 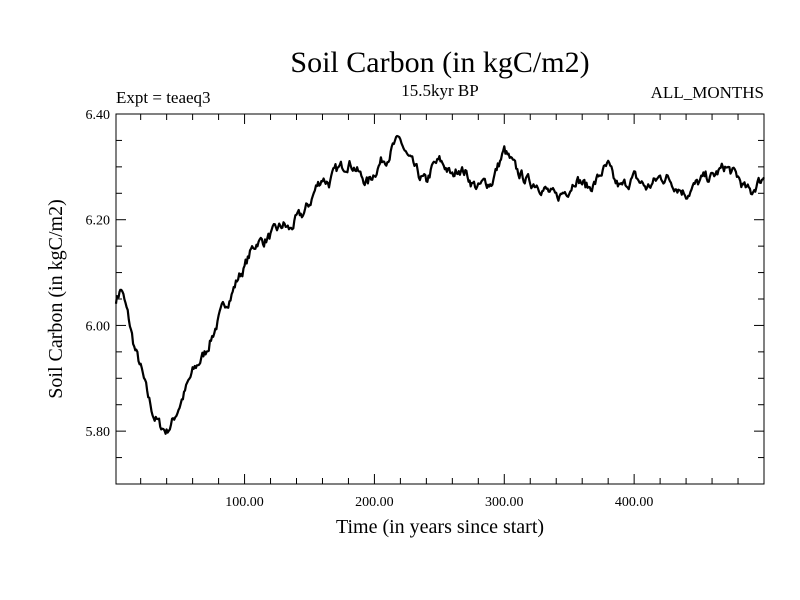 I want to click on y-axis-label: Soil Carbon (in kgC/m2), so click(x=56, y=298).